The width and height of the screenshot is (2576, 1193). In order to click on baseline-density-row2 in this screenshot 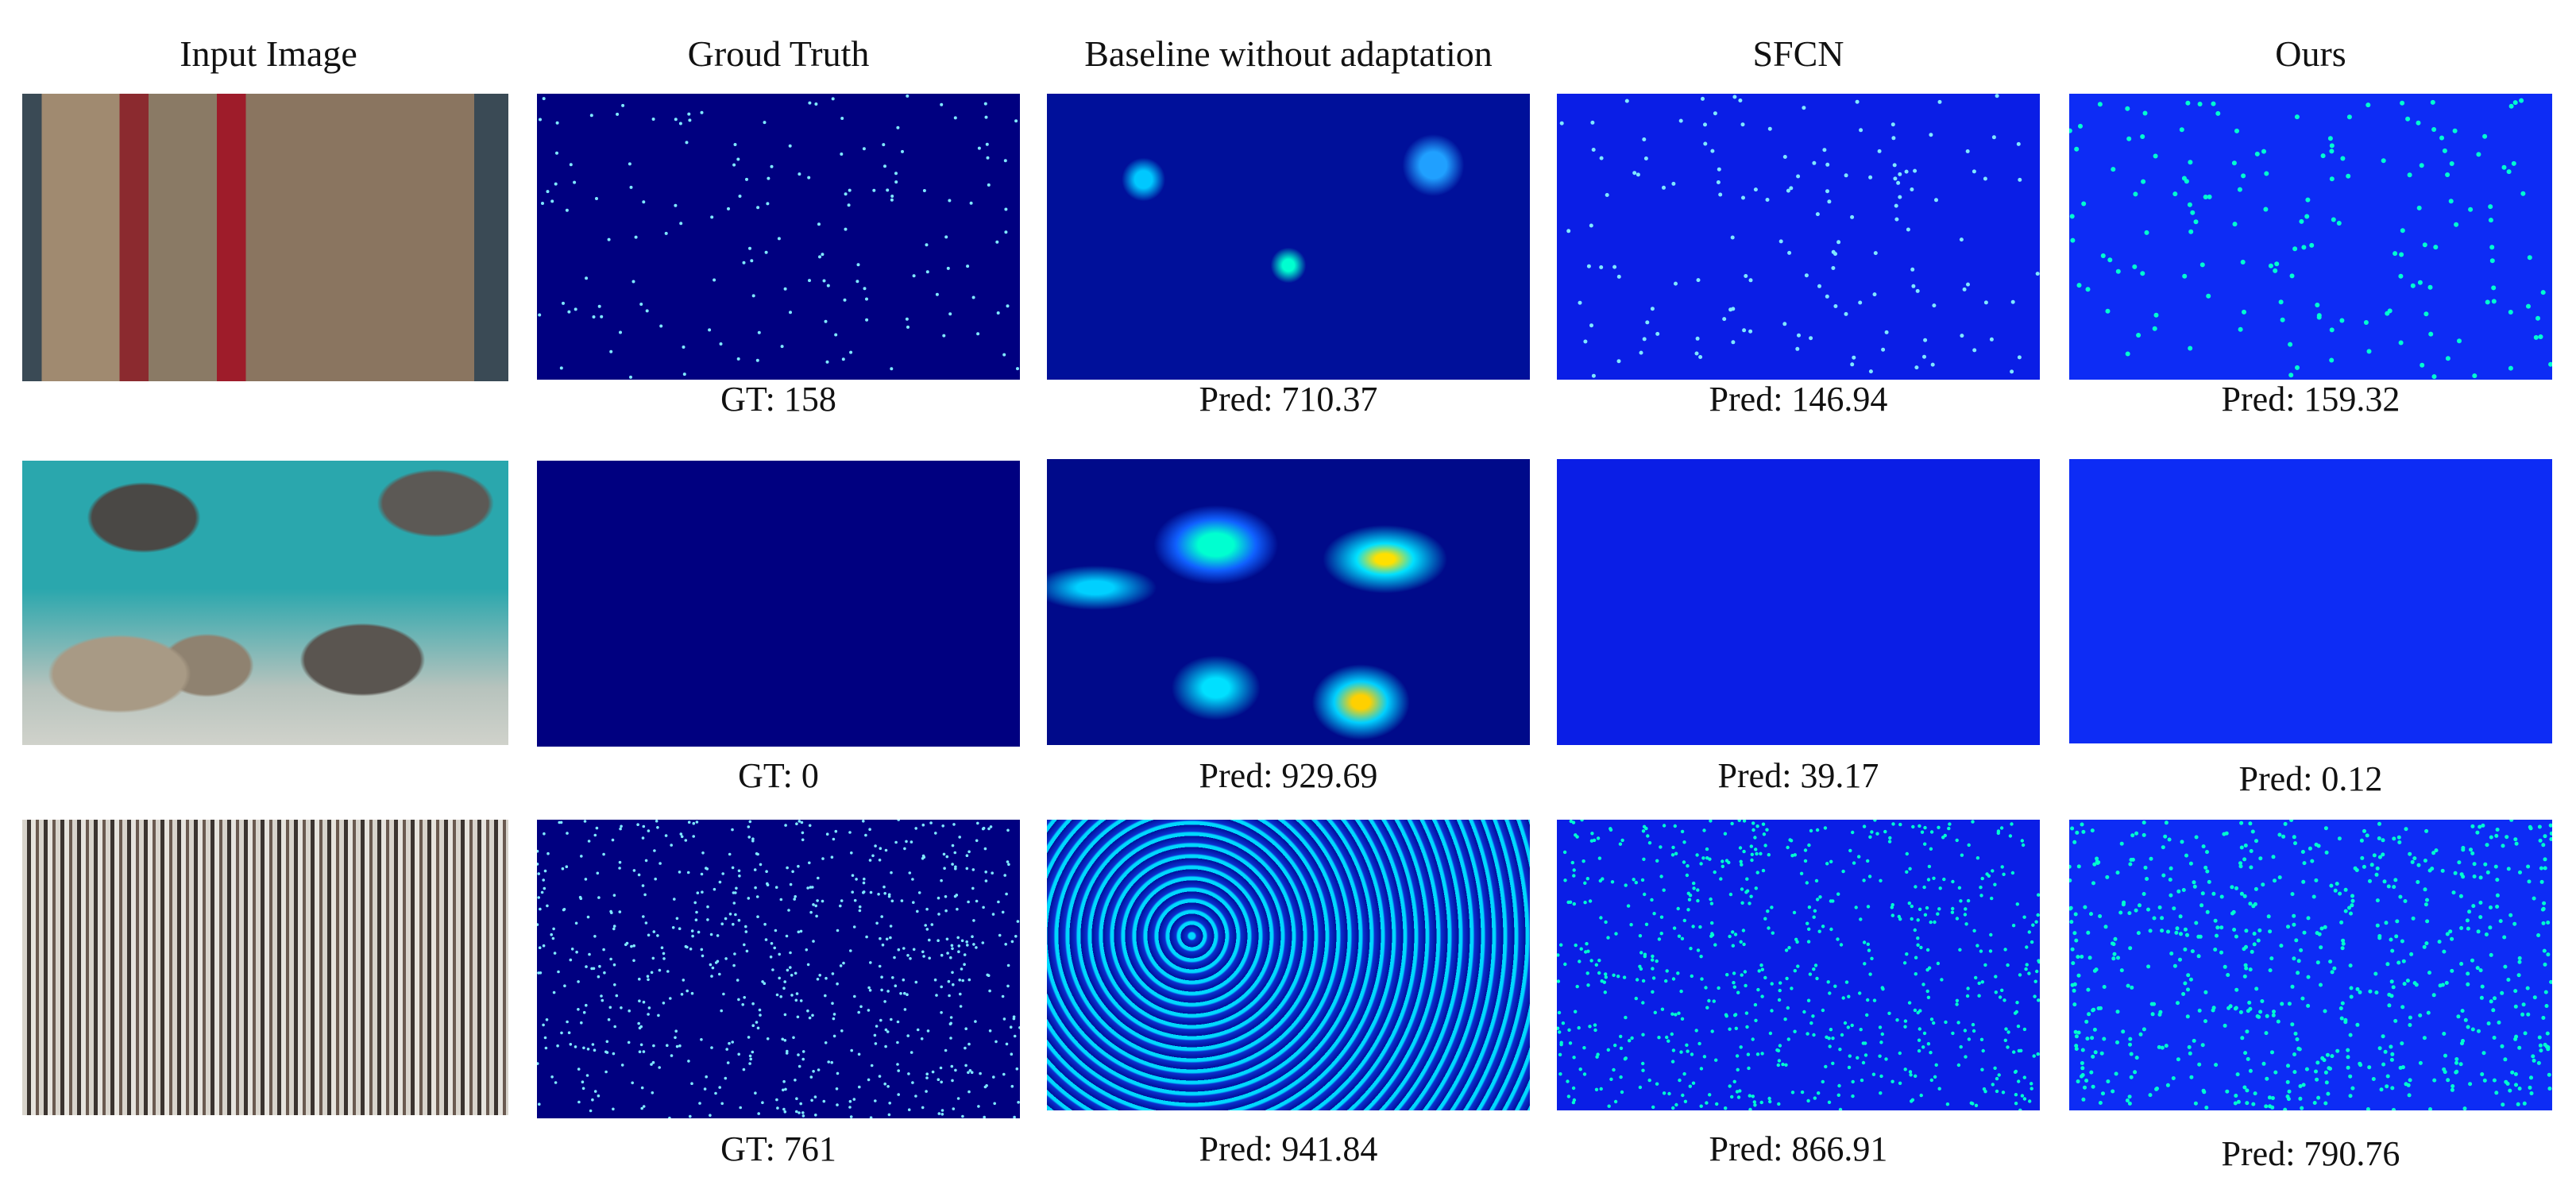, I will do `click(1288, 602)`.